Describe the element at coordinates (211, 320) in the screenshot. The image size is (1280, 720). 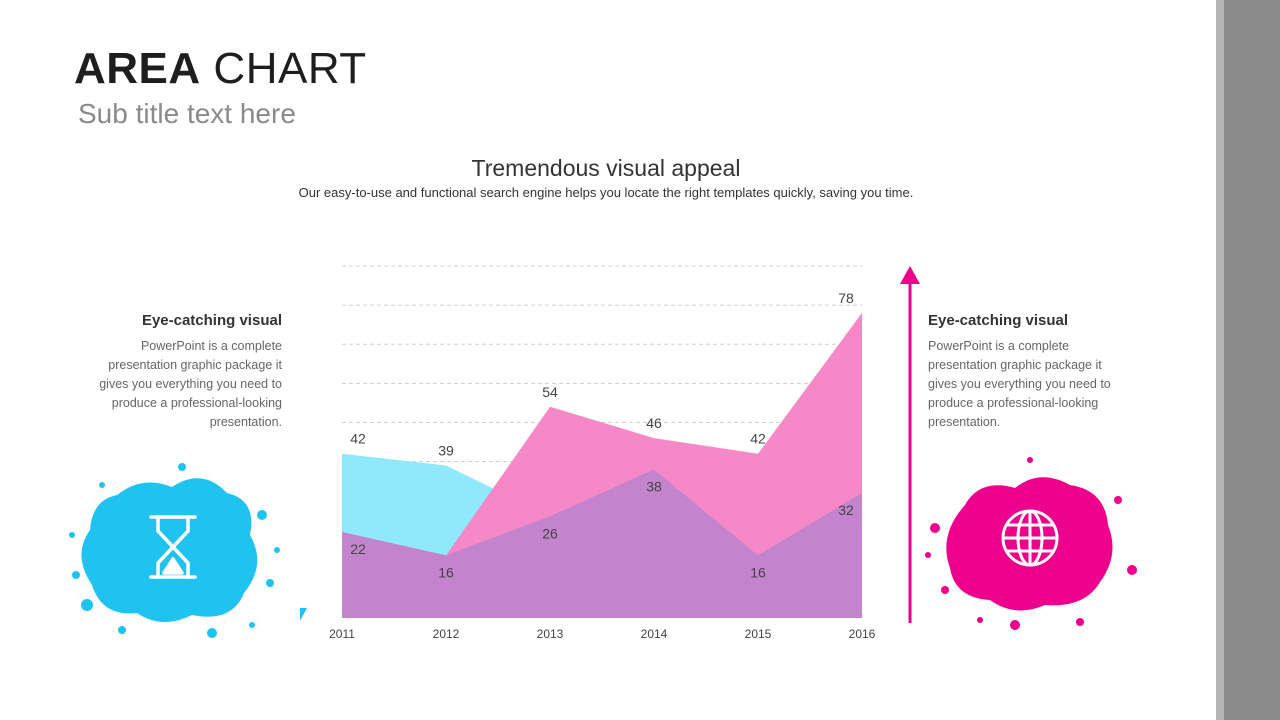
I see `left-heading: Eye-catching visual` at that location.